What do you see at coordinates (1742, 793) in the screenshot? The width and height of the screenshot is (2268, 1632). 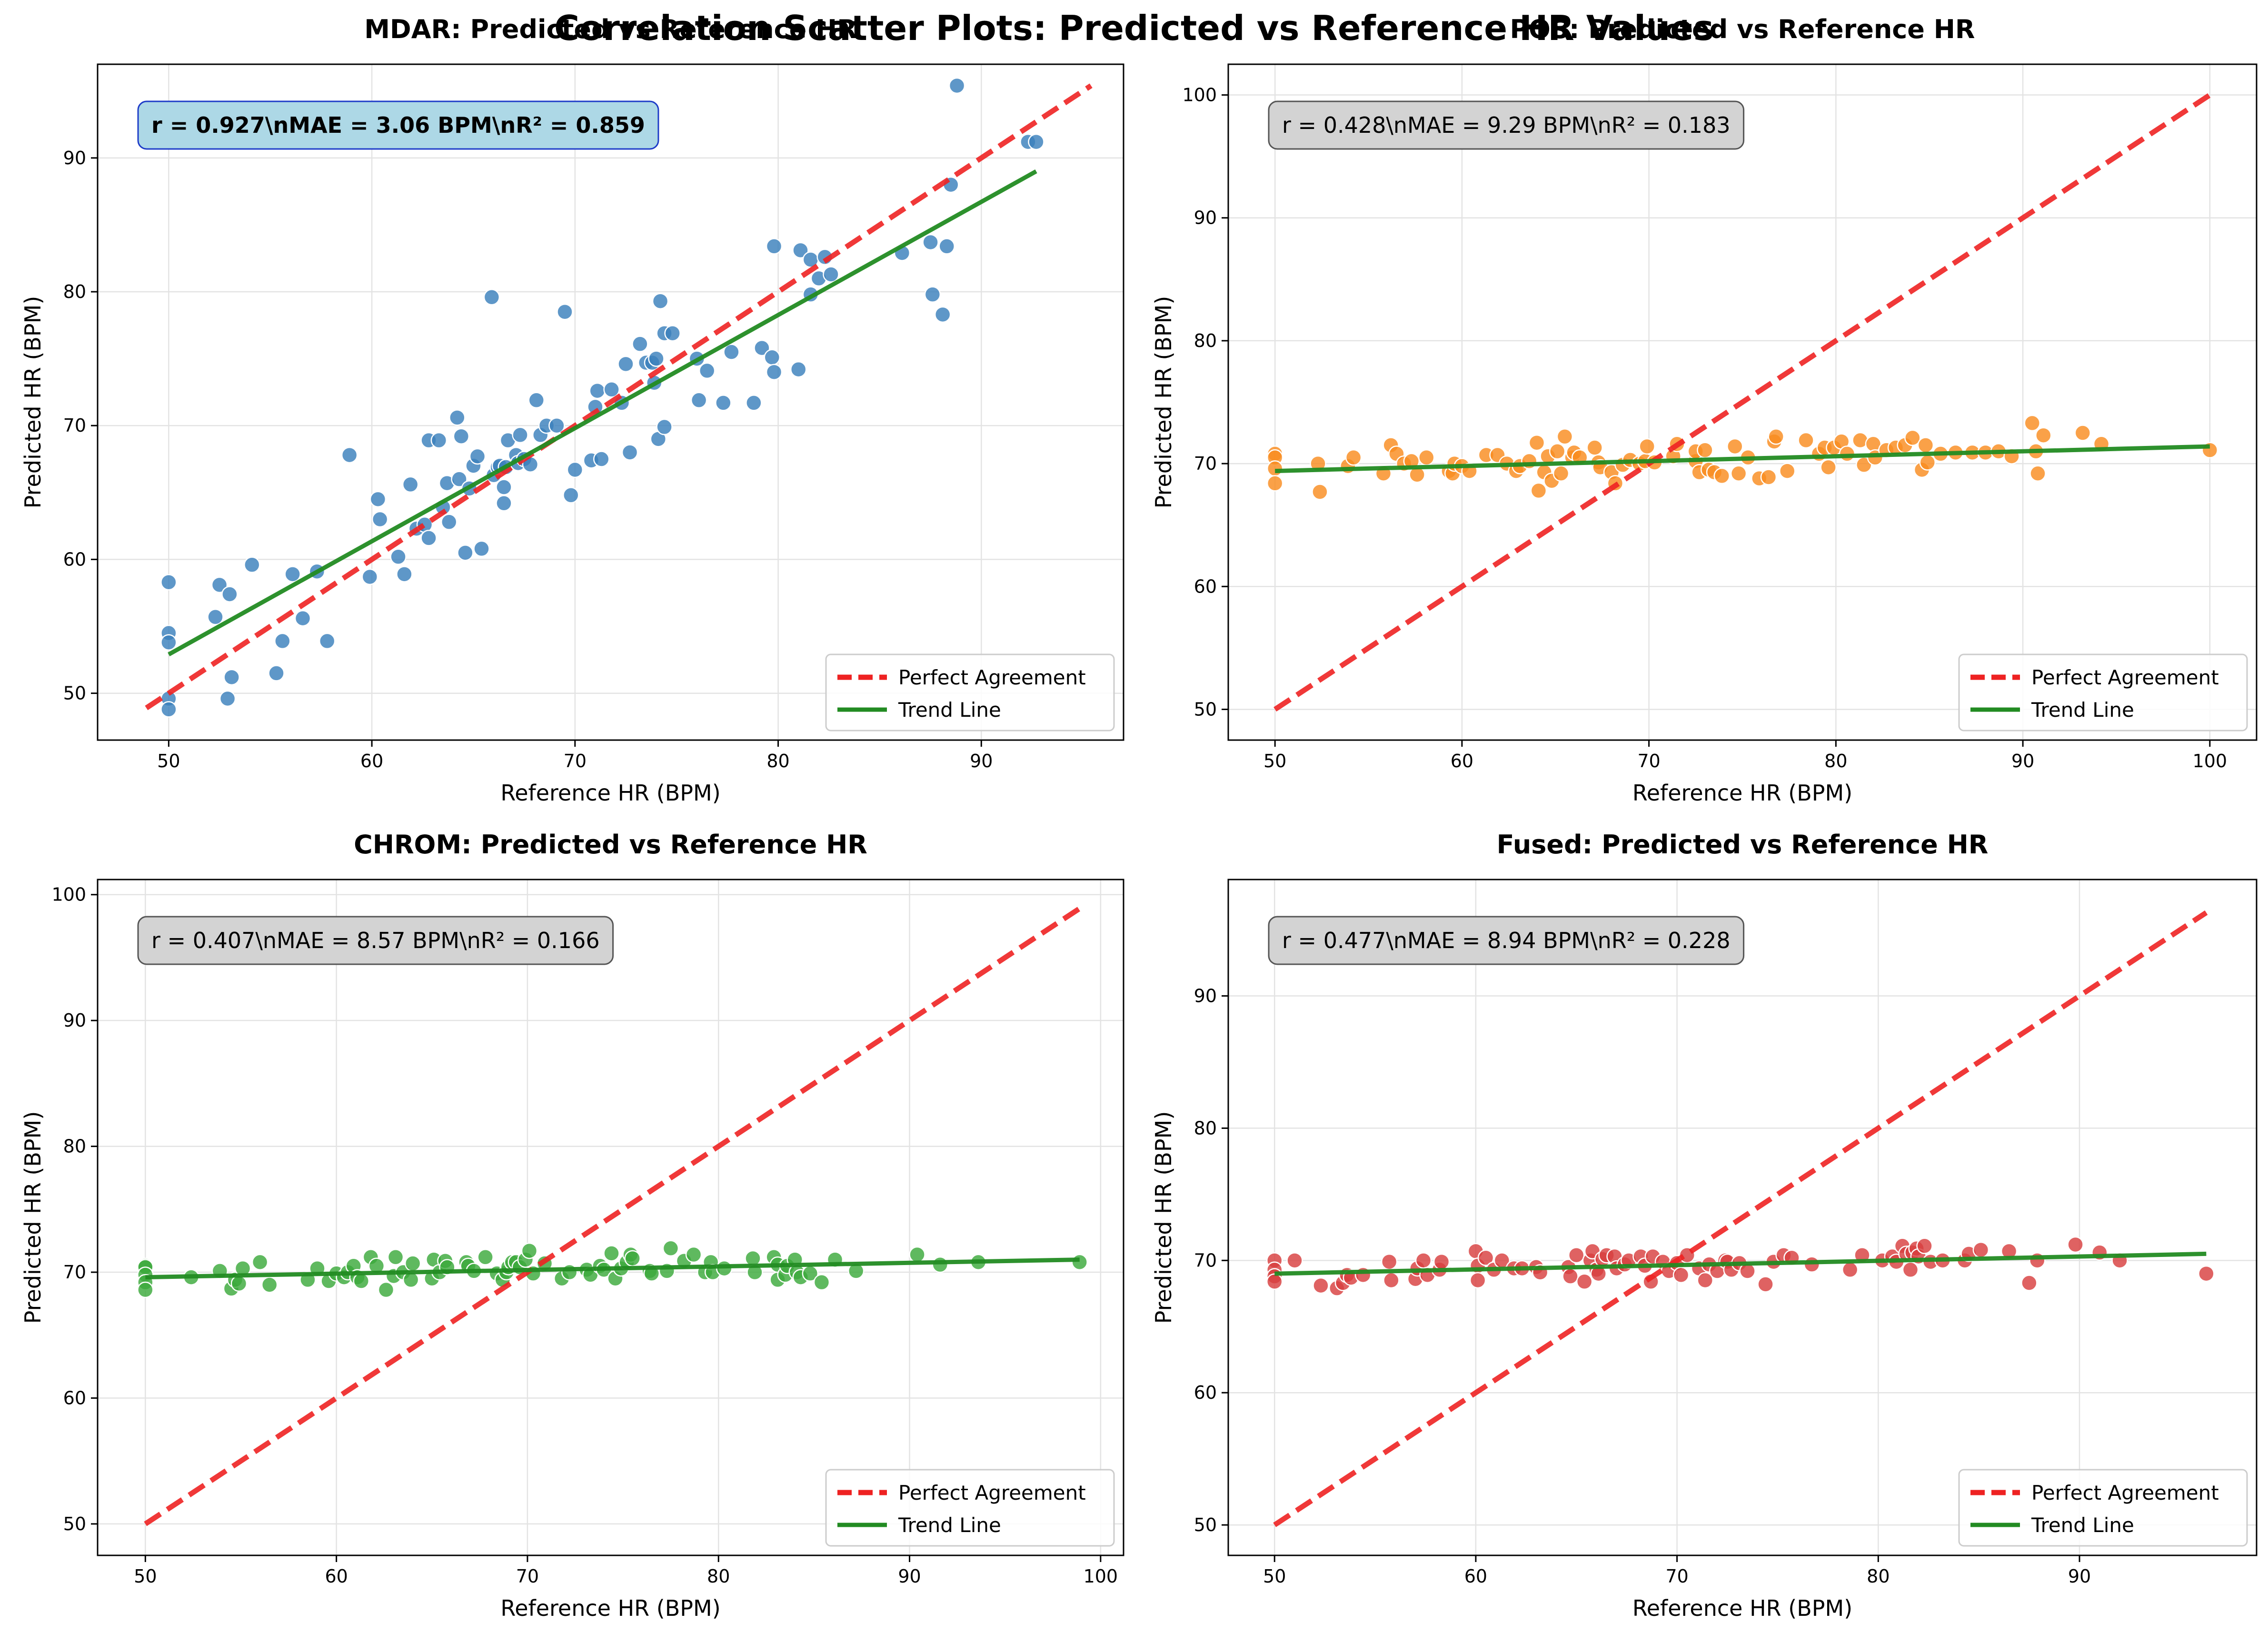 I see `x-axis-label: Reference HR (BPM)` at bounding box center [1742, 793].